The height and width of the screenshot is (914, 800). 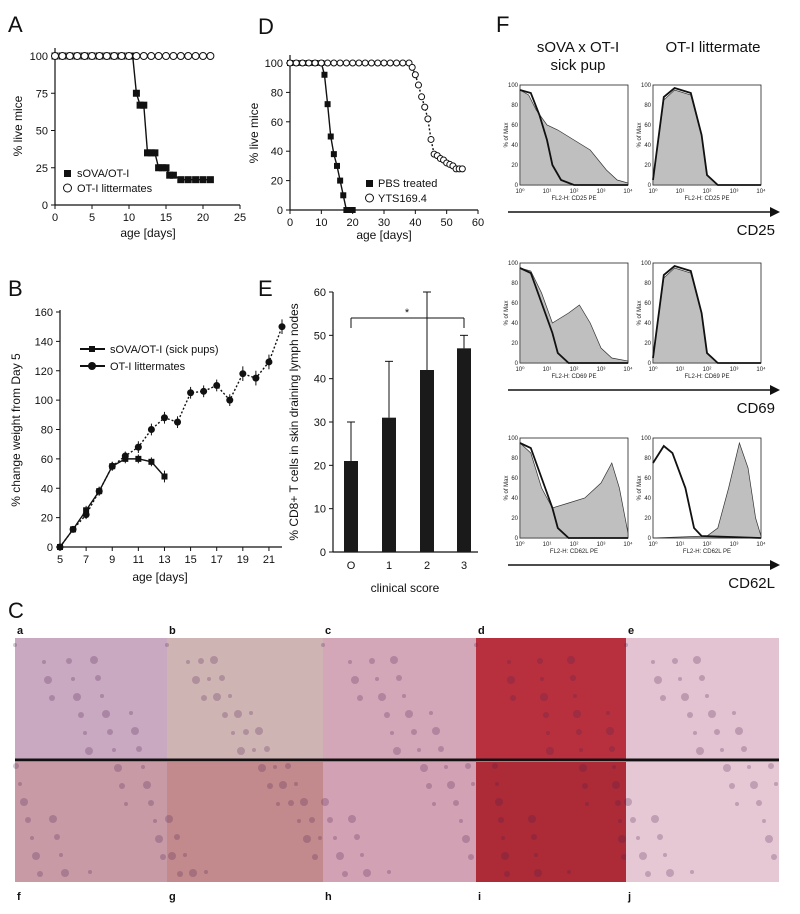 What do you see at coordinates (320, 336) in the screenshot?
I see `y-tick-label: 50` at bounding box center [320, 336].